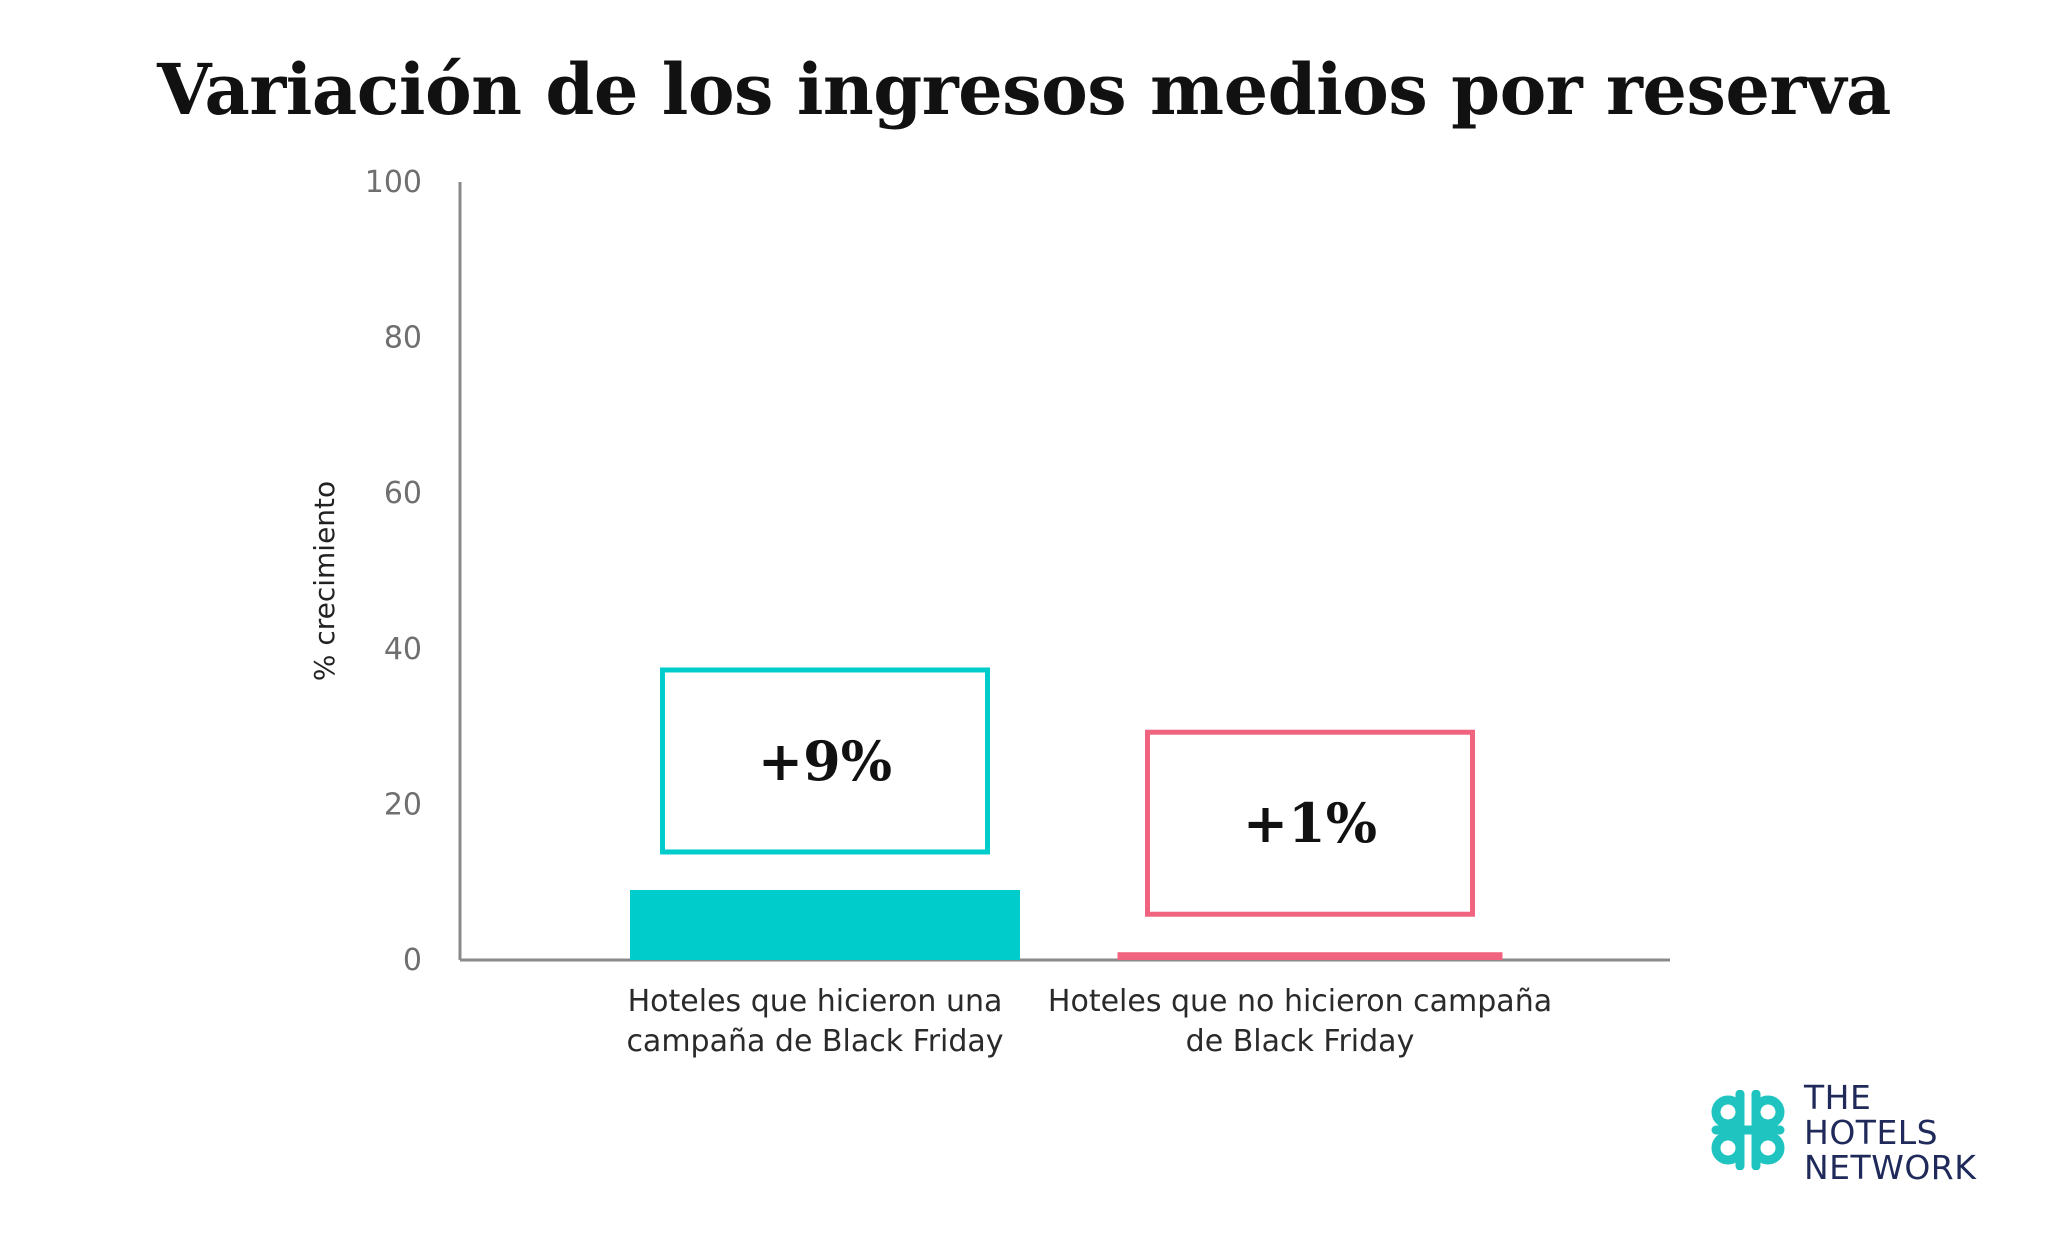  I want to click on logo-line-hotels: HOTELS, so click(1871, 1132).